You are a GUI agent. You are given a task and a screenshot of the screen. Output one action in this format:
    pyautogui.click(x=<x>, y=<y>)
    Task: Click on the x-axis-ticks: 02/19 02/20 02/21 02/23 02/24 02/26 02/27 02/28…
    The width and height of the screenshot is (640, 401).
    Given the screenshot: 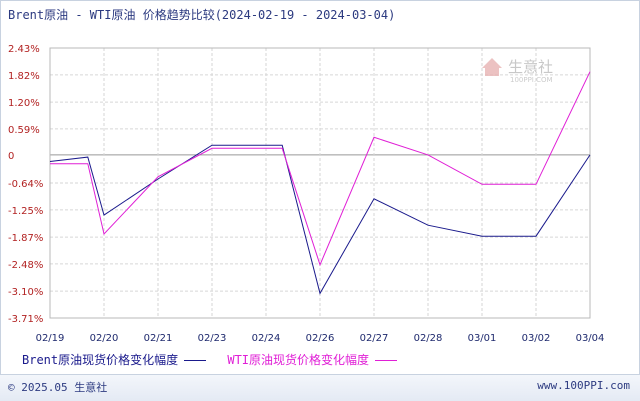 What is the action you would take?
    pyautogui.click(x=320, y=338)
    